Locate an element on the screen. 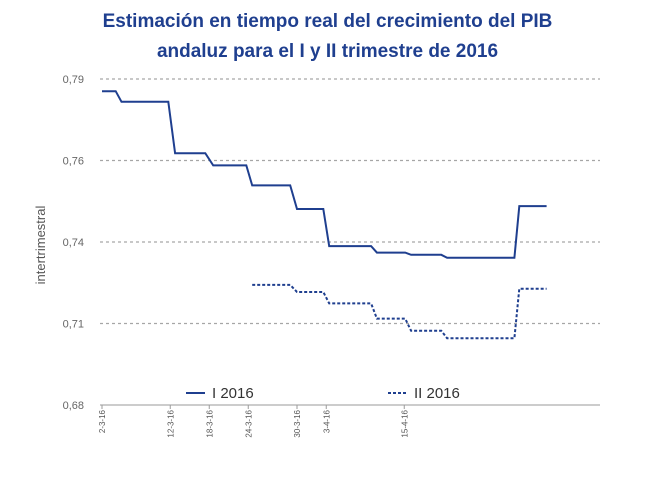 This screenshot has height=482, width=655. y-tick-label: 0,79 is located at coordinates (73, 80).